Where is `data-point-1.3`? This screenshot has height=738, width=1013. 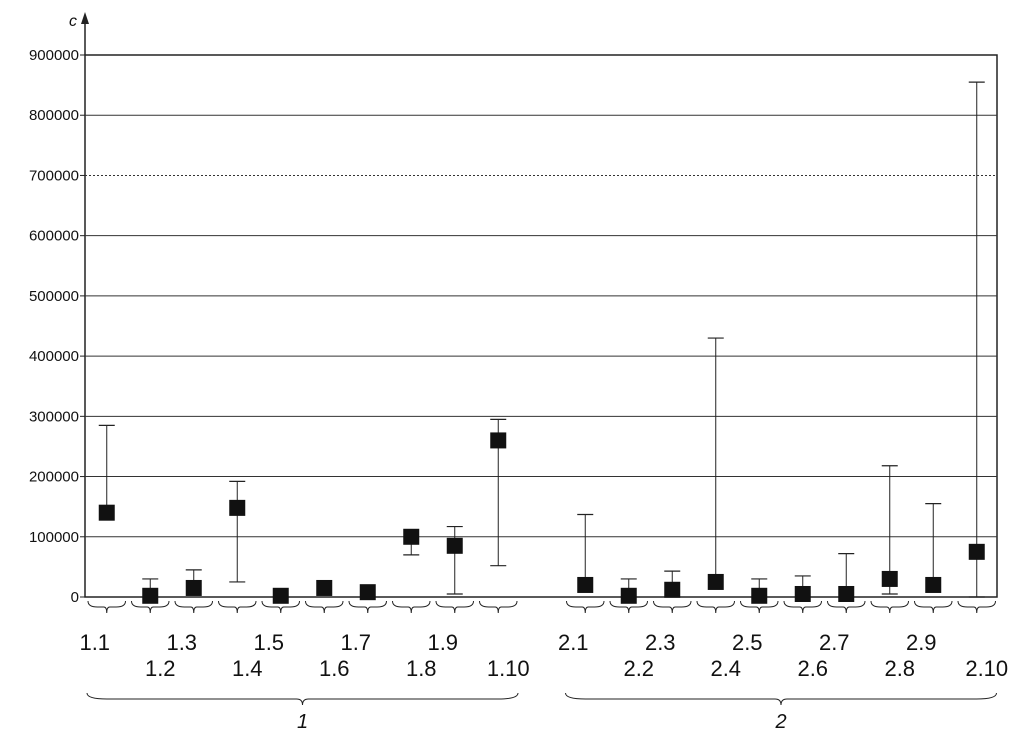
data-point-1.3 is located at coordinates (193, 582).